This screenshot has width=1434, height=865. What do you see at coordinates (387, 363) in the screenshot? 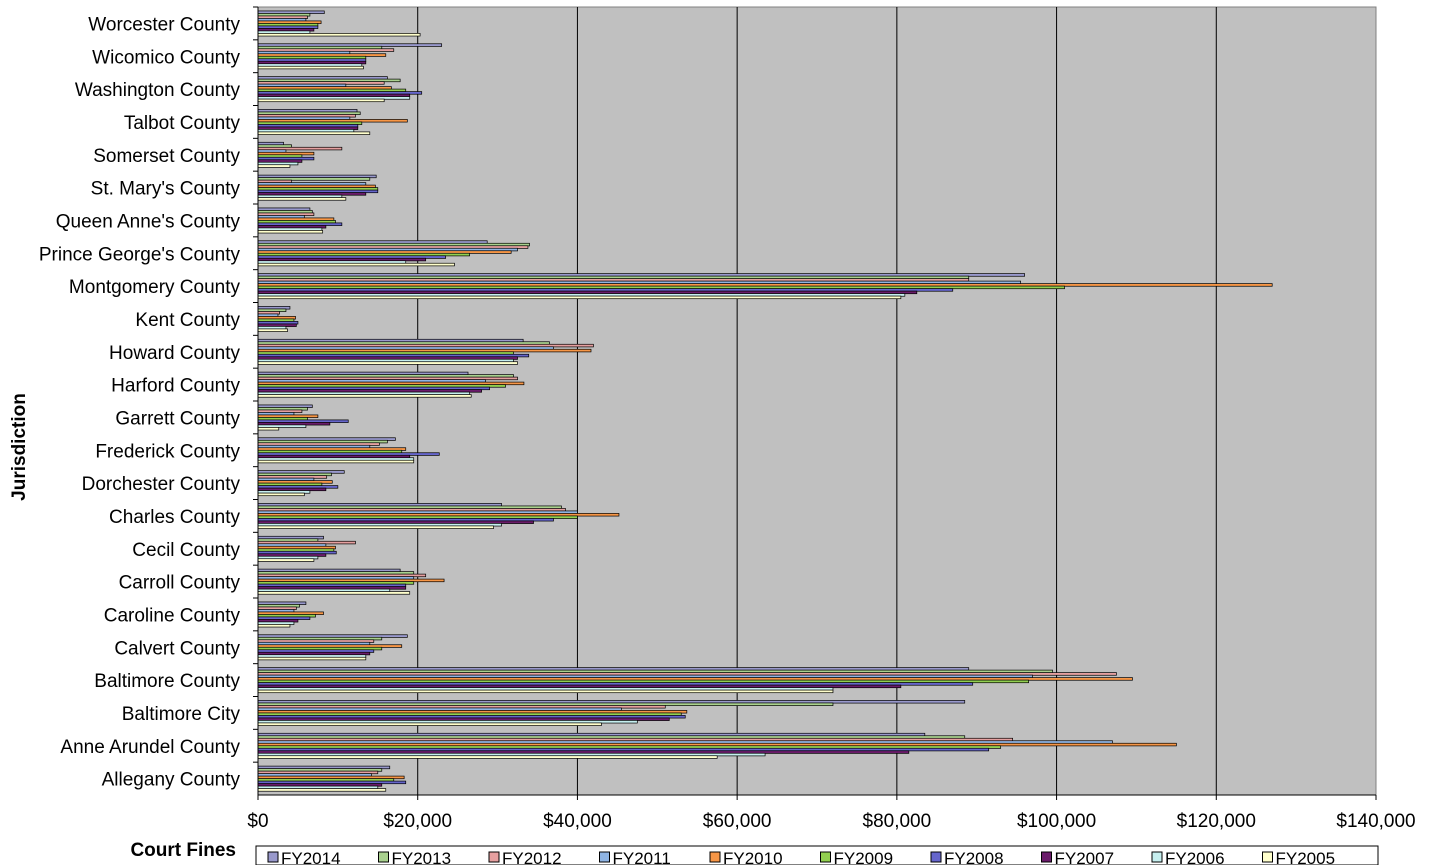
I see `bar-howard-county-fy2005` at bounding box center [387, 363].